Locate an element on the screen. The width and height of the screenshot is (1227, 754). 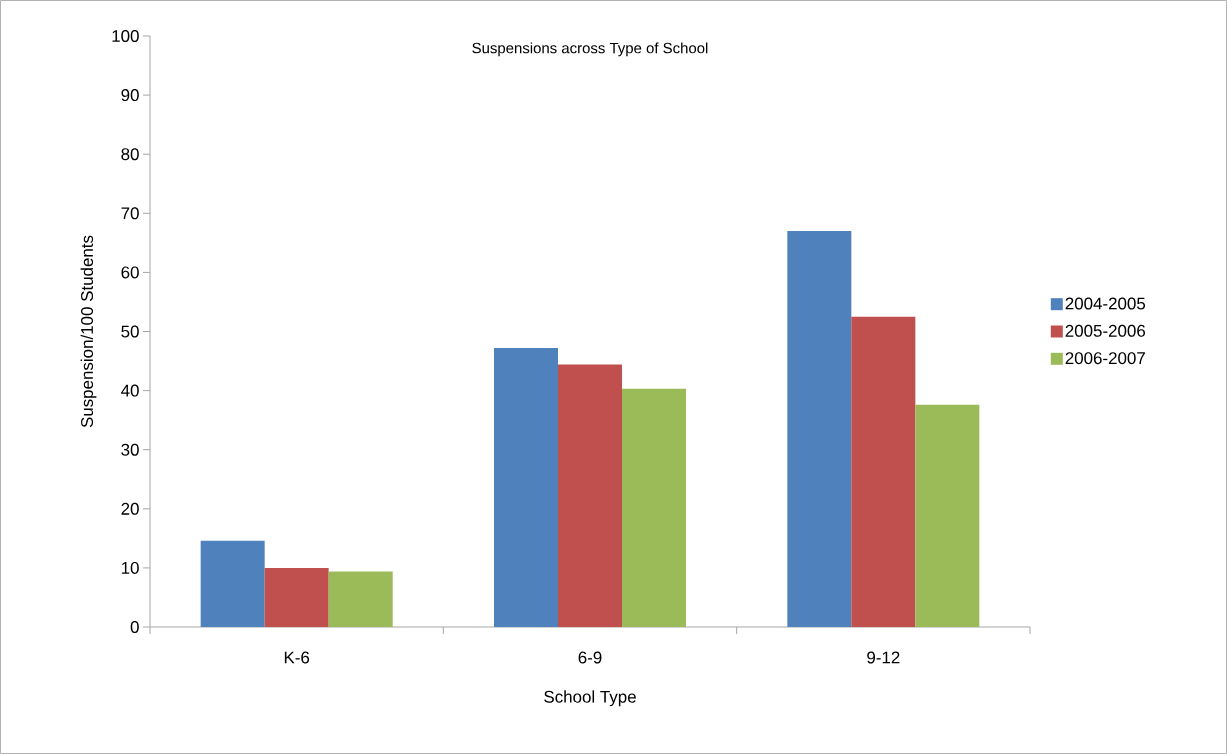
y-tick-label: 100 is located at coordinates (125, 35).